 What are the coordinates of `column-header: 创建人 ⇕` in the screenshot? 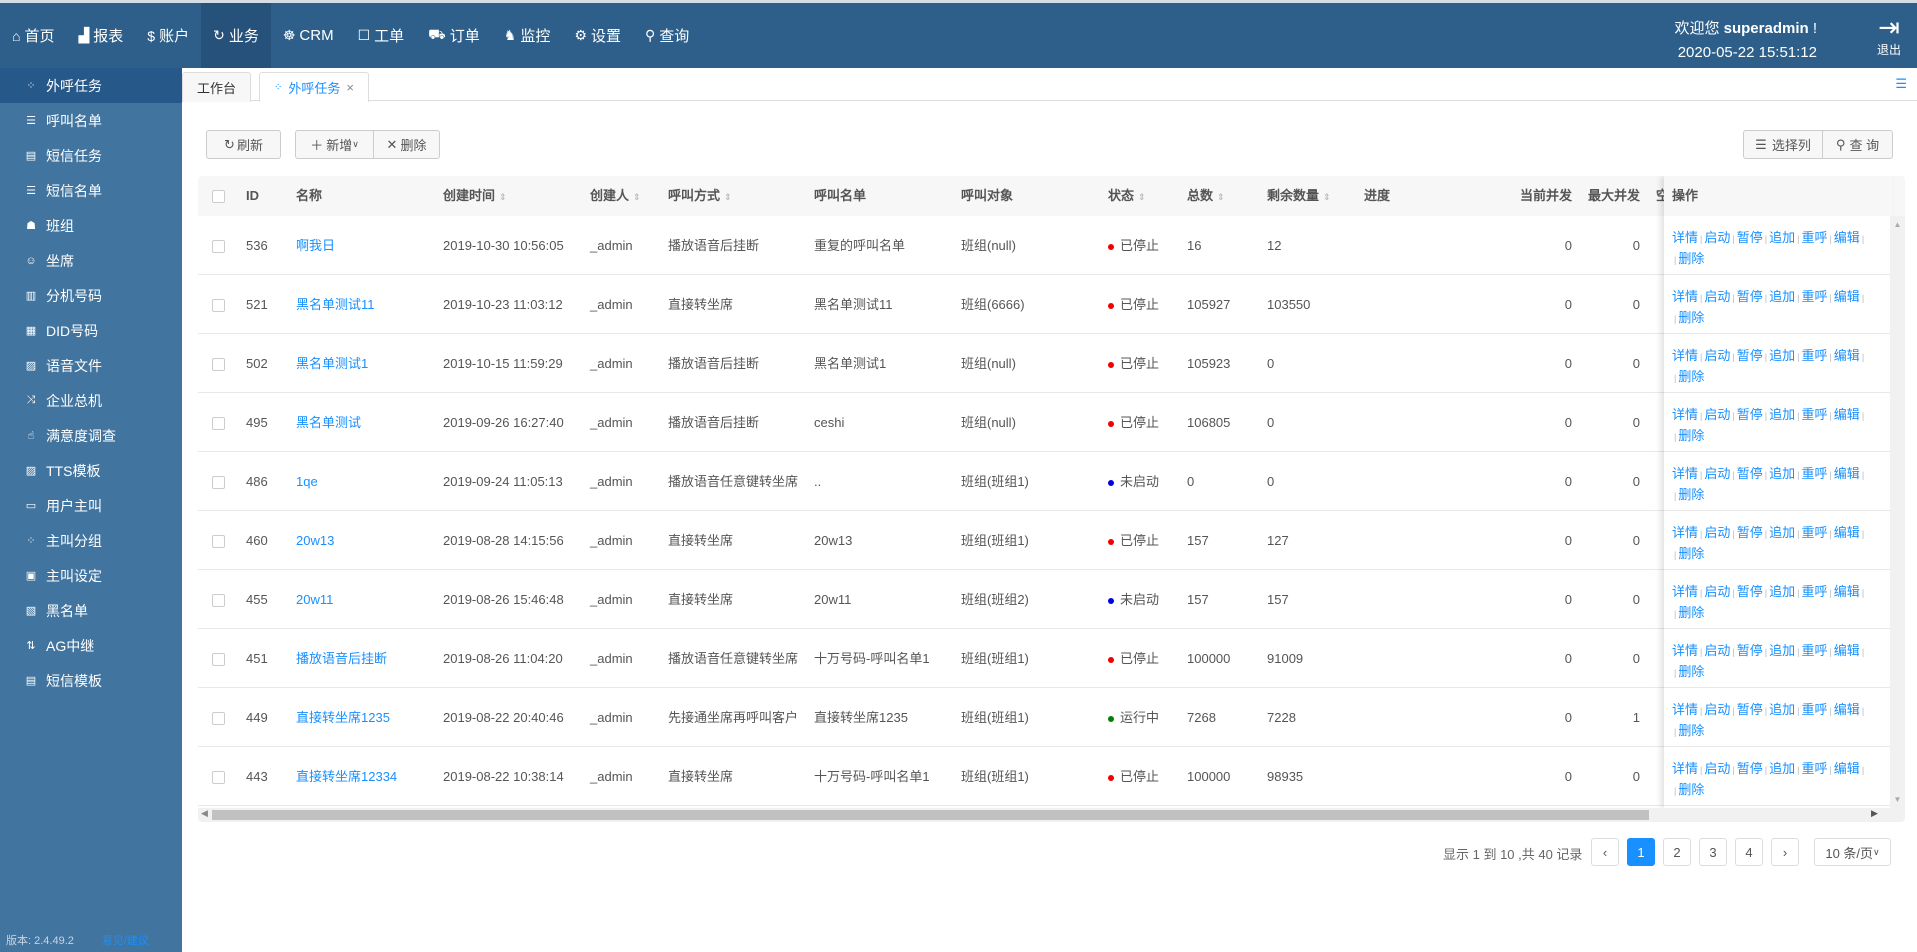 It's located at (621, 196).